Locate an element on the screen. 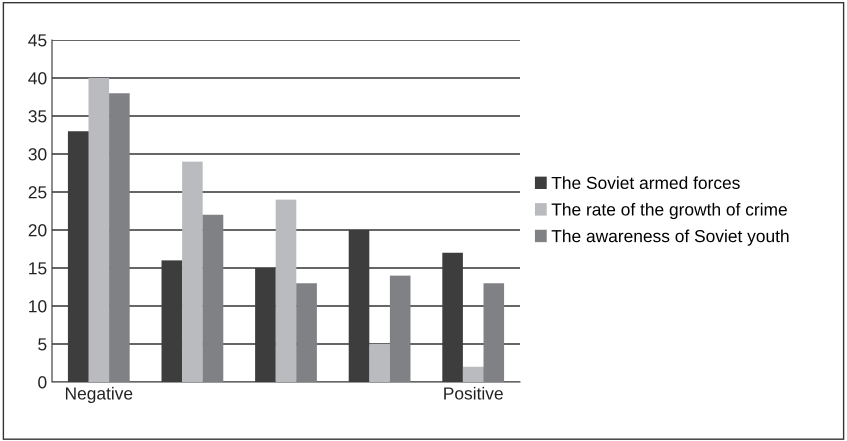 This screenshot has height=441, width=847. legend-label: The rate of the growth of crime is located at coordinates (669, 211).